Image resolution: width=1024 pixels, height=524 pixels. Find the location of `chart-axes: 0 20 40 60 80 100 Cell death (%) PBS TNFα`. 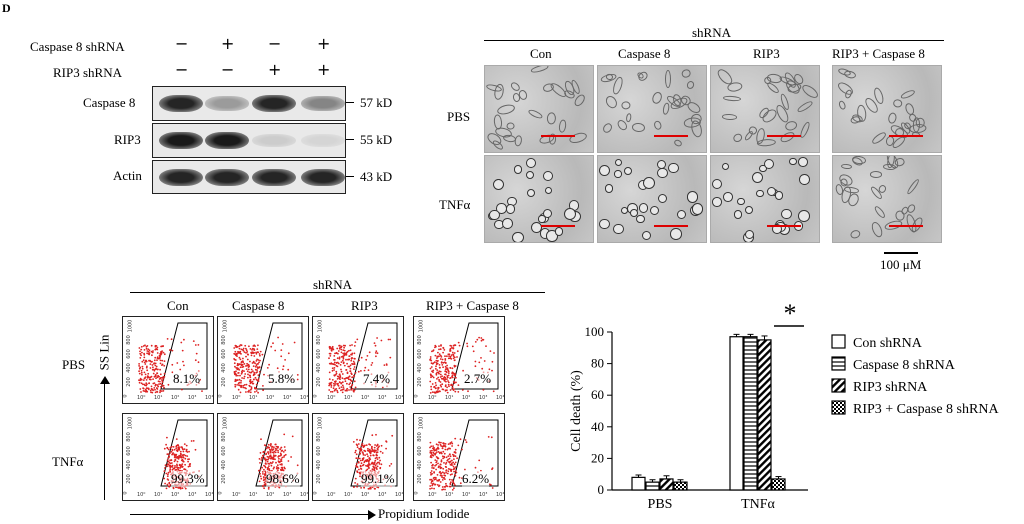

chart-axes: 0 20 40 60 80 100 Cell death (%) PBS TNFα is located at coordinates (688, 418).